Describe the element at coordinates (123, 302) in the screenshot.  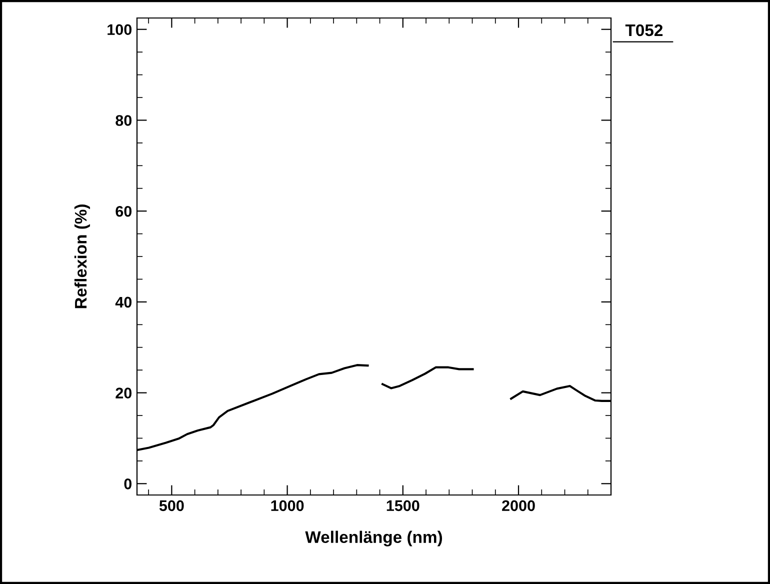
I see `y-tick-label: 40` at that location.